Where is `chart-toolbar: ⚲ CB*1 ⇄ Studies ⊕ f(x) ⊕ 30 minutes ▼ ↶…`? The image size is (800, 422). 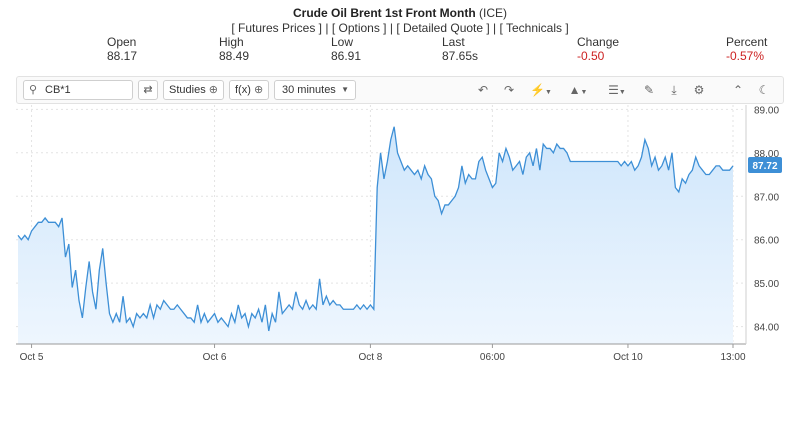
chart-toolbar: ⚲ CB*1 ⇄ Studies ⊕ f(x) ⊕ 30 minutes ▼ ↶… is located at coordinates (400, 90).